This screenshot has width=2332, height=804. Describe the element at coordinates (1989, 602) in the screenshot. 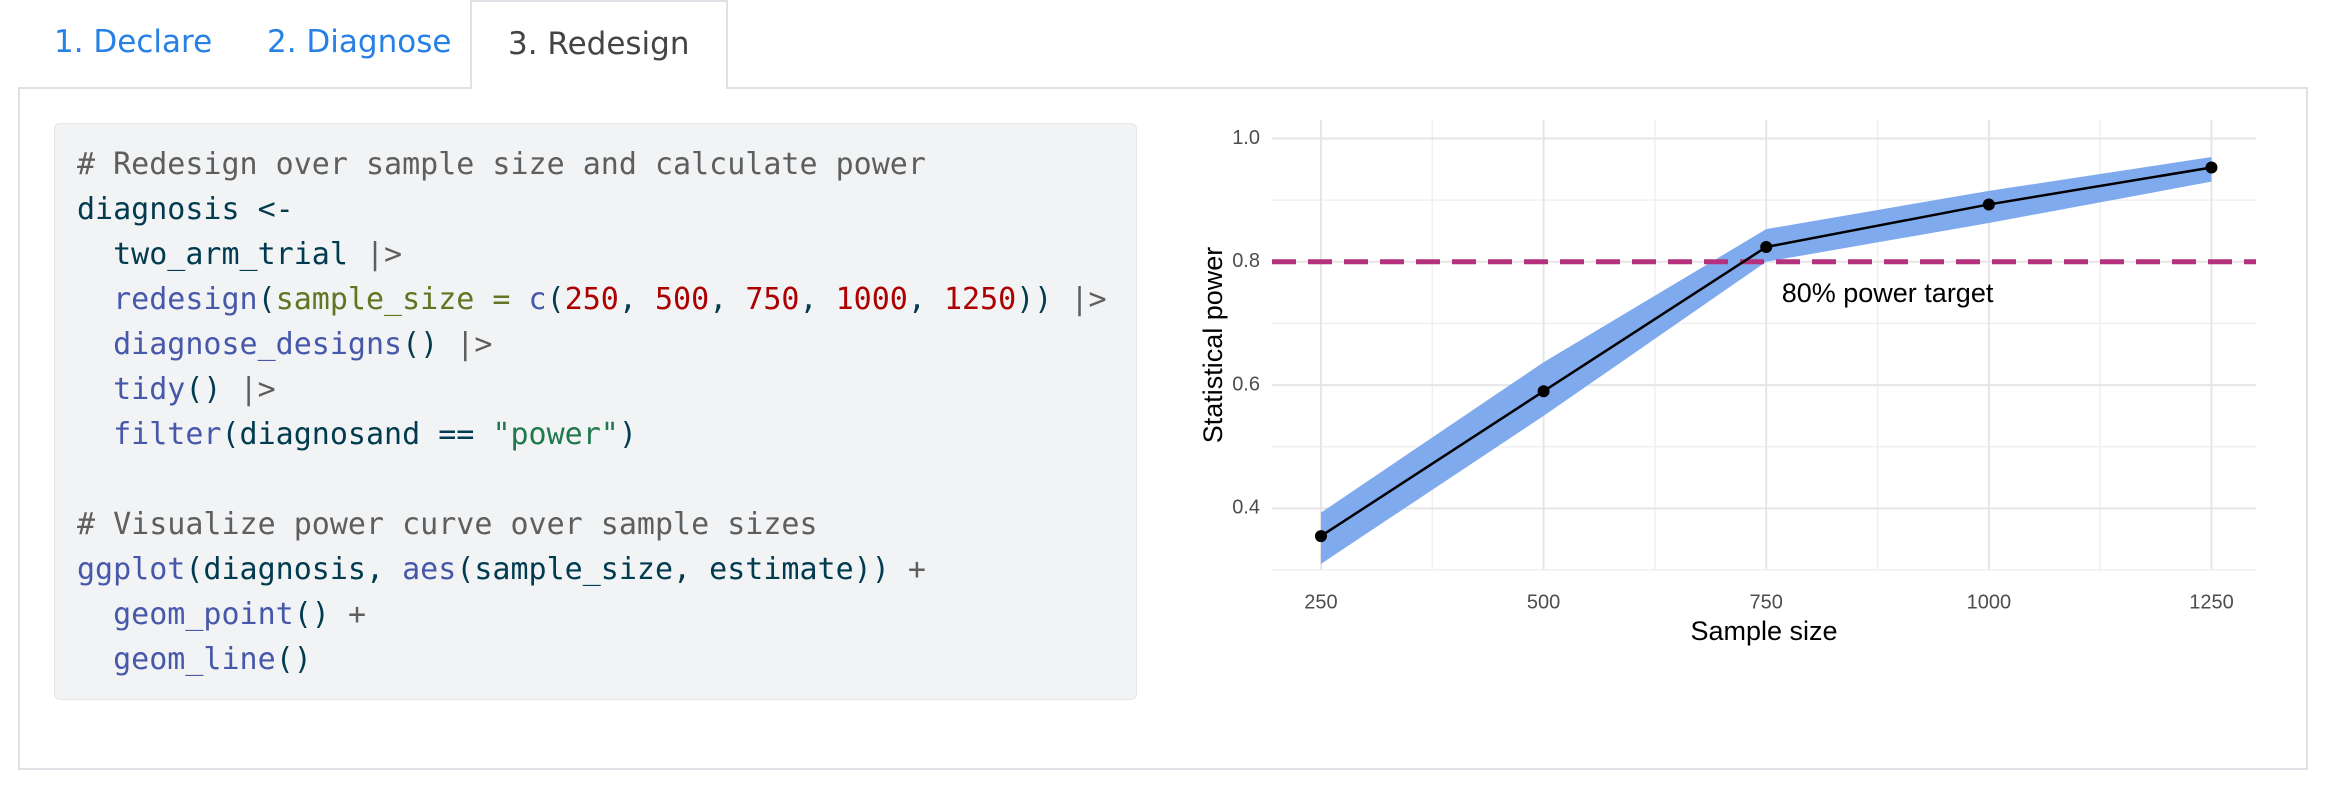

I see `x-tick-label: 1000` at that location.